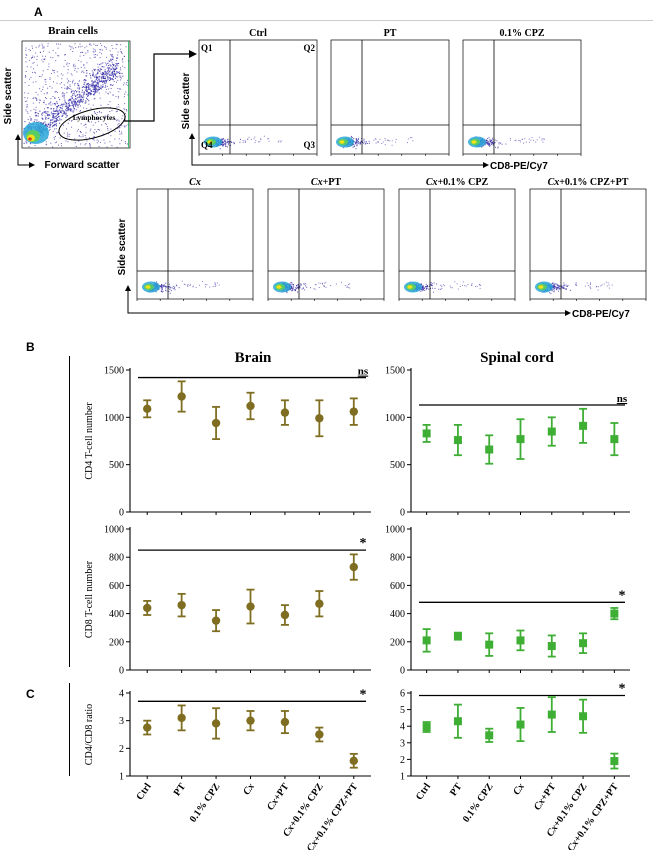 The width and height of the screenshot is (653, 855). I want to click on x-tick-label-italic: Cx, so click(553, 831).